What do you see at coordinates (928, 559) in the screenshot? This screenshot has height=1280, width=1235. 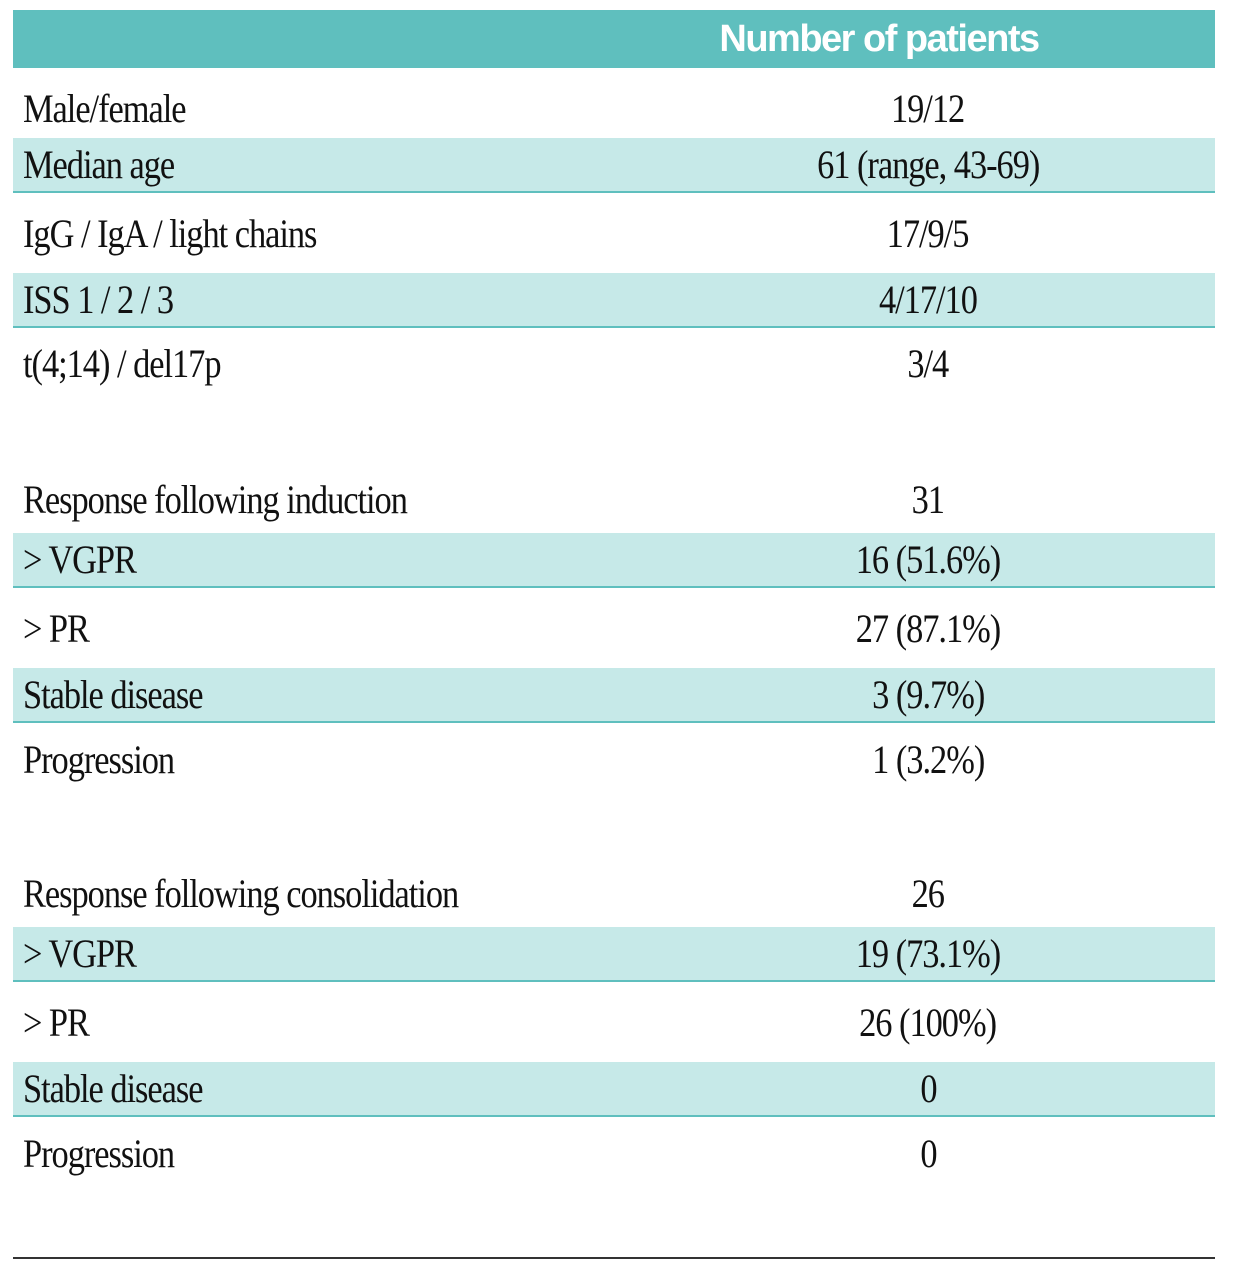 I see `row-value: 16 (51.6%)` at bounding box center [928, 559].